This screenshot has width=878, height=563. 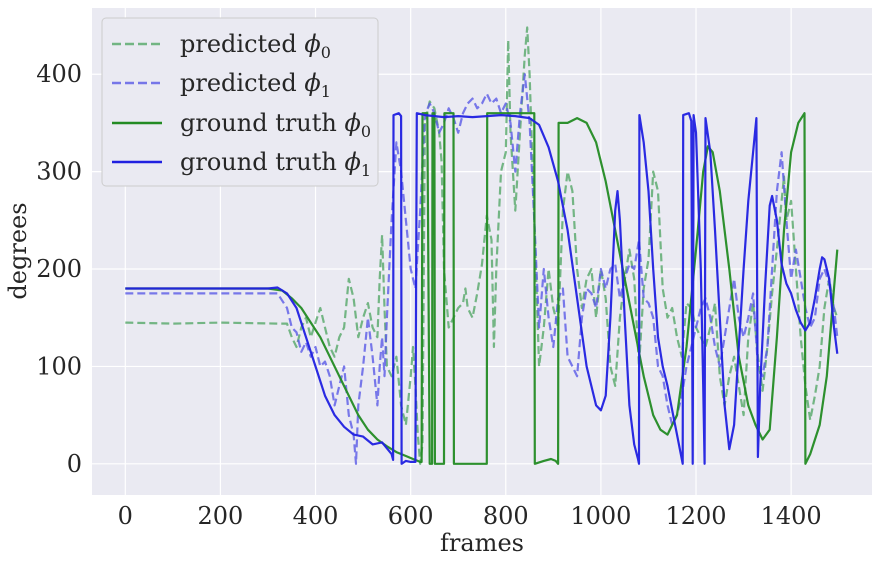 What do you see at coordinates (18, 250) in the screenshot?
I see `y-axis-label: degrees` at bounding box center [18, 250].